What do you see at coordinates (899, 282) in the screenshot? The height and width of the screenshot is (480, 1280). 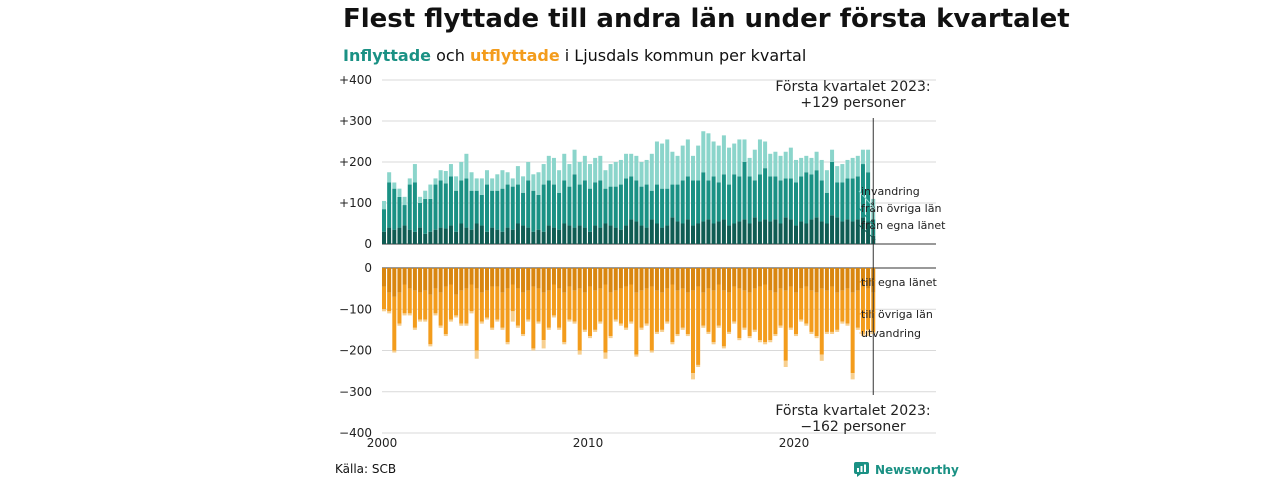 I see `bottom-series-label: till egna länet` at bounding box center [899, 282].